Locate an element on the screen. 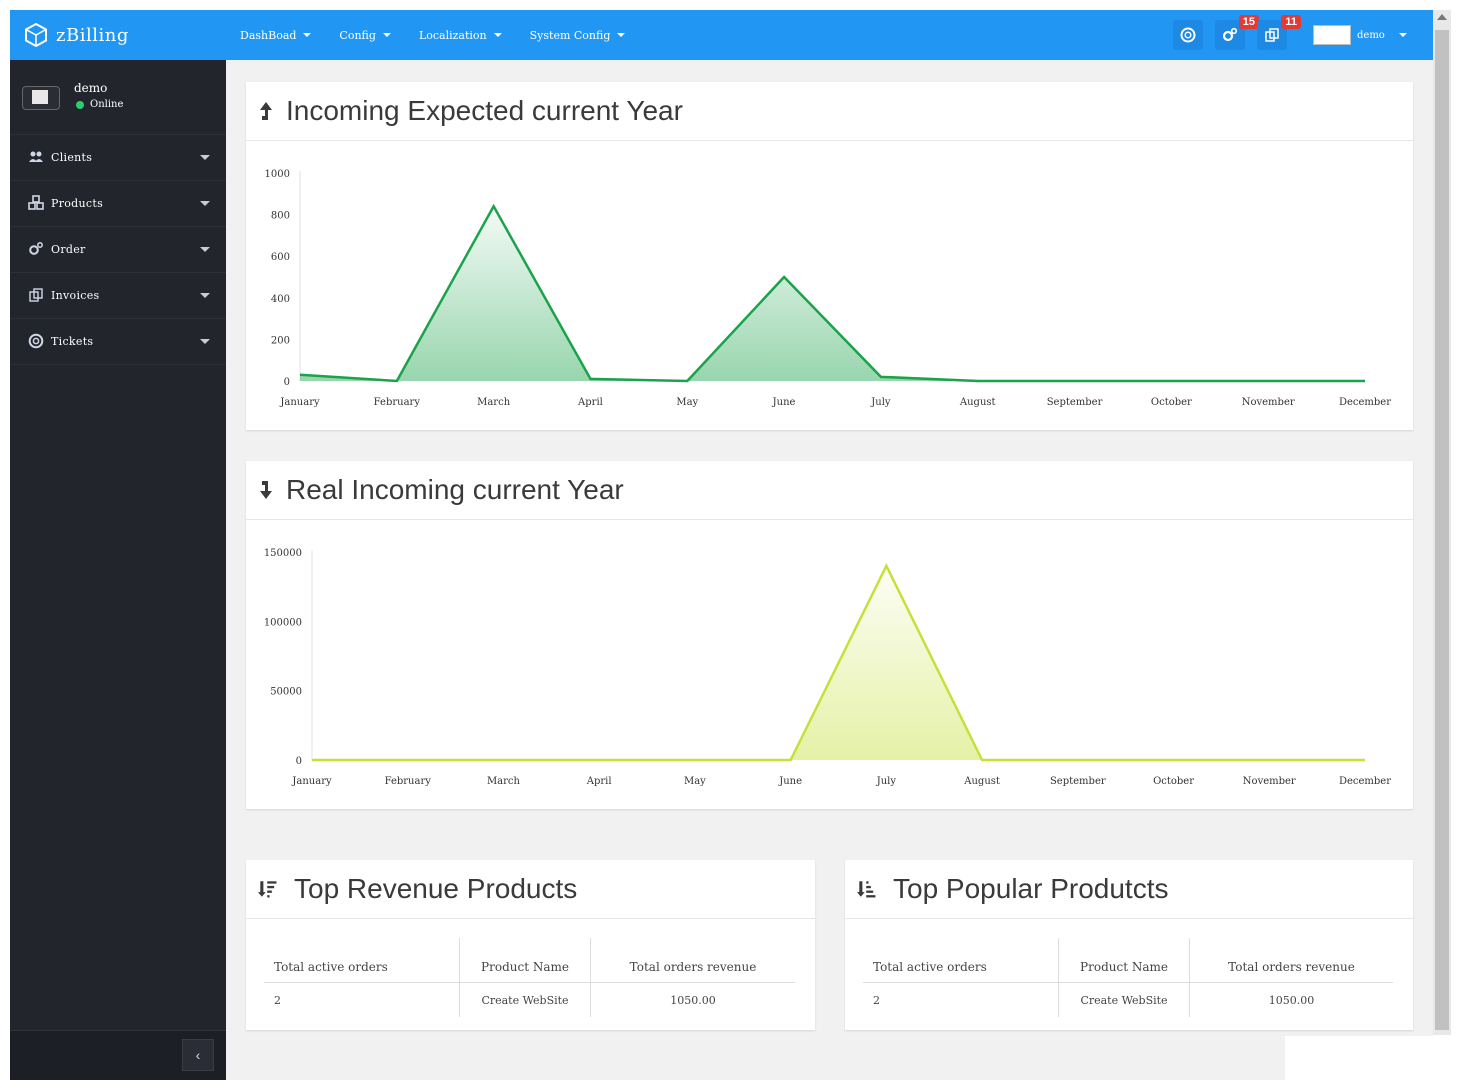  y-tick-label: 400 is located at coordinates (280, 299).